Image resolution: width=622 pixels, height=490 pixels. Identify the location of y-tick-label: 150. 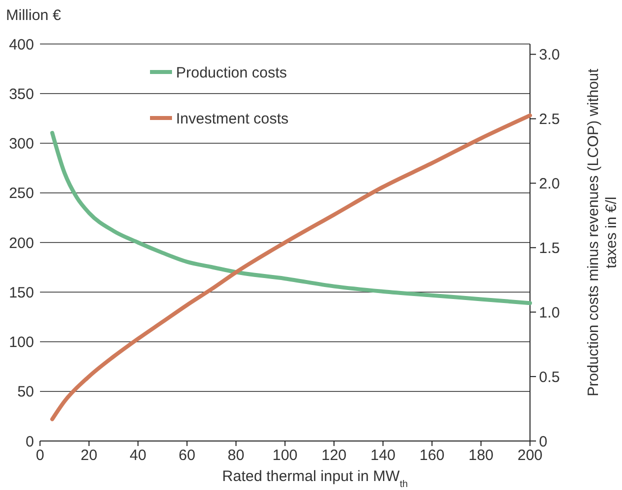
(21, 293).